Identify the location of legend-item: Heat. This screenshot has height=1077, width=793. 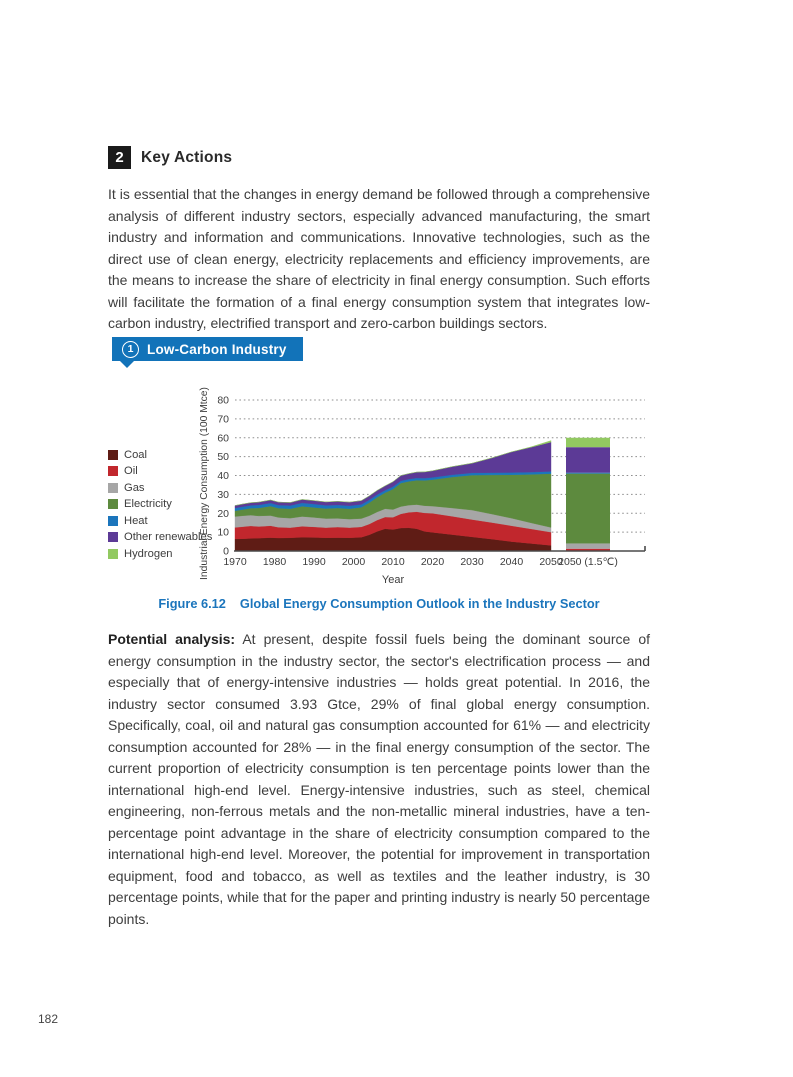
(160, 520).